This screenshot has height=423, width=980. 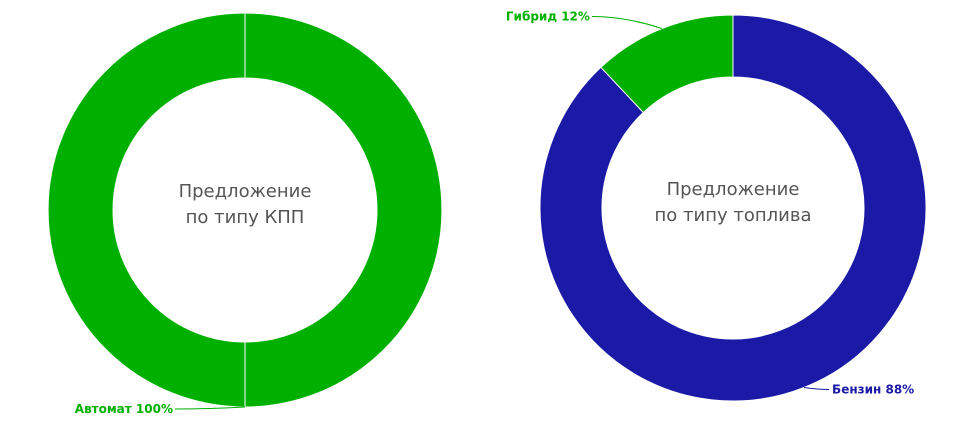 What do you see at coordinates (733, 215) in the screenshot?
I see `chart-title: по типу топлива` at bounding box center [733, 215].